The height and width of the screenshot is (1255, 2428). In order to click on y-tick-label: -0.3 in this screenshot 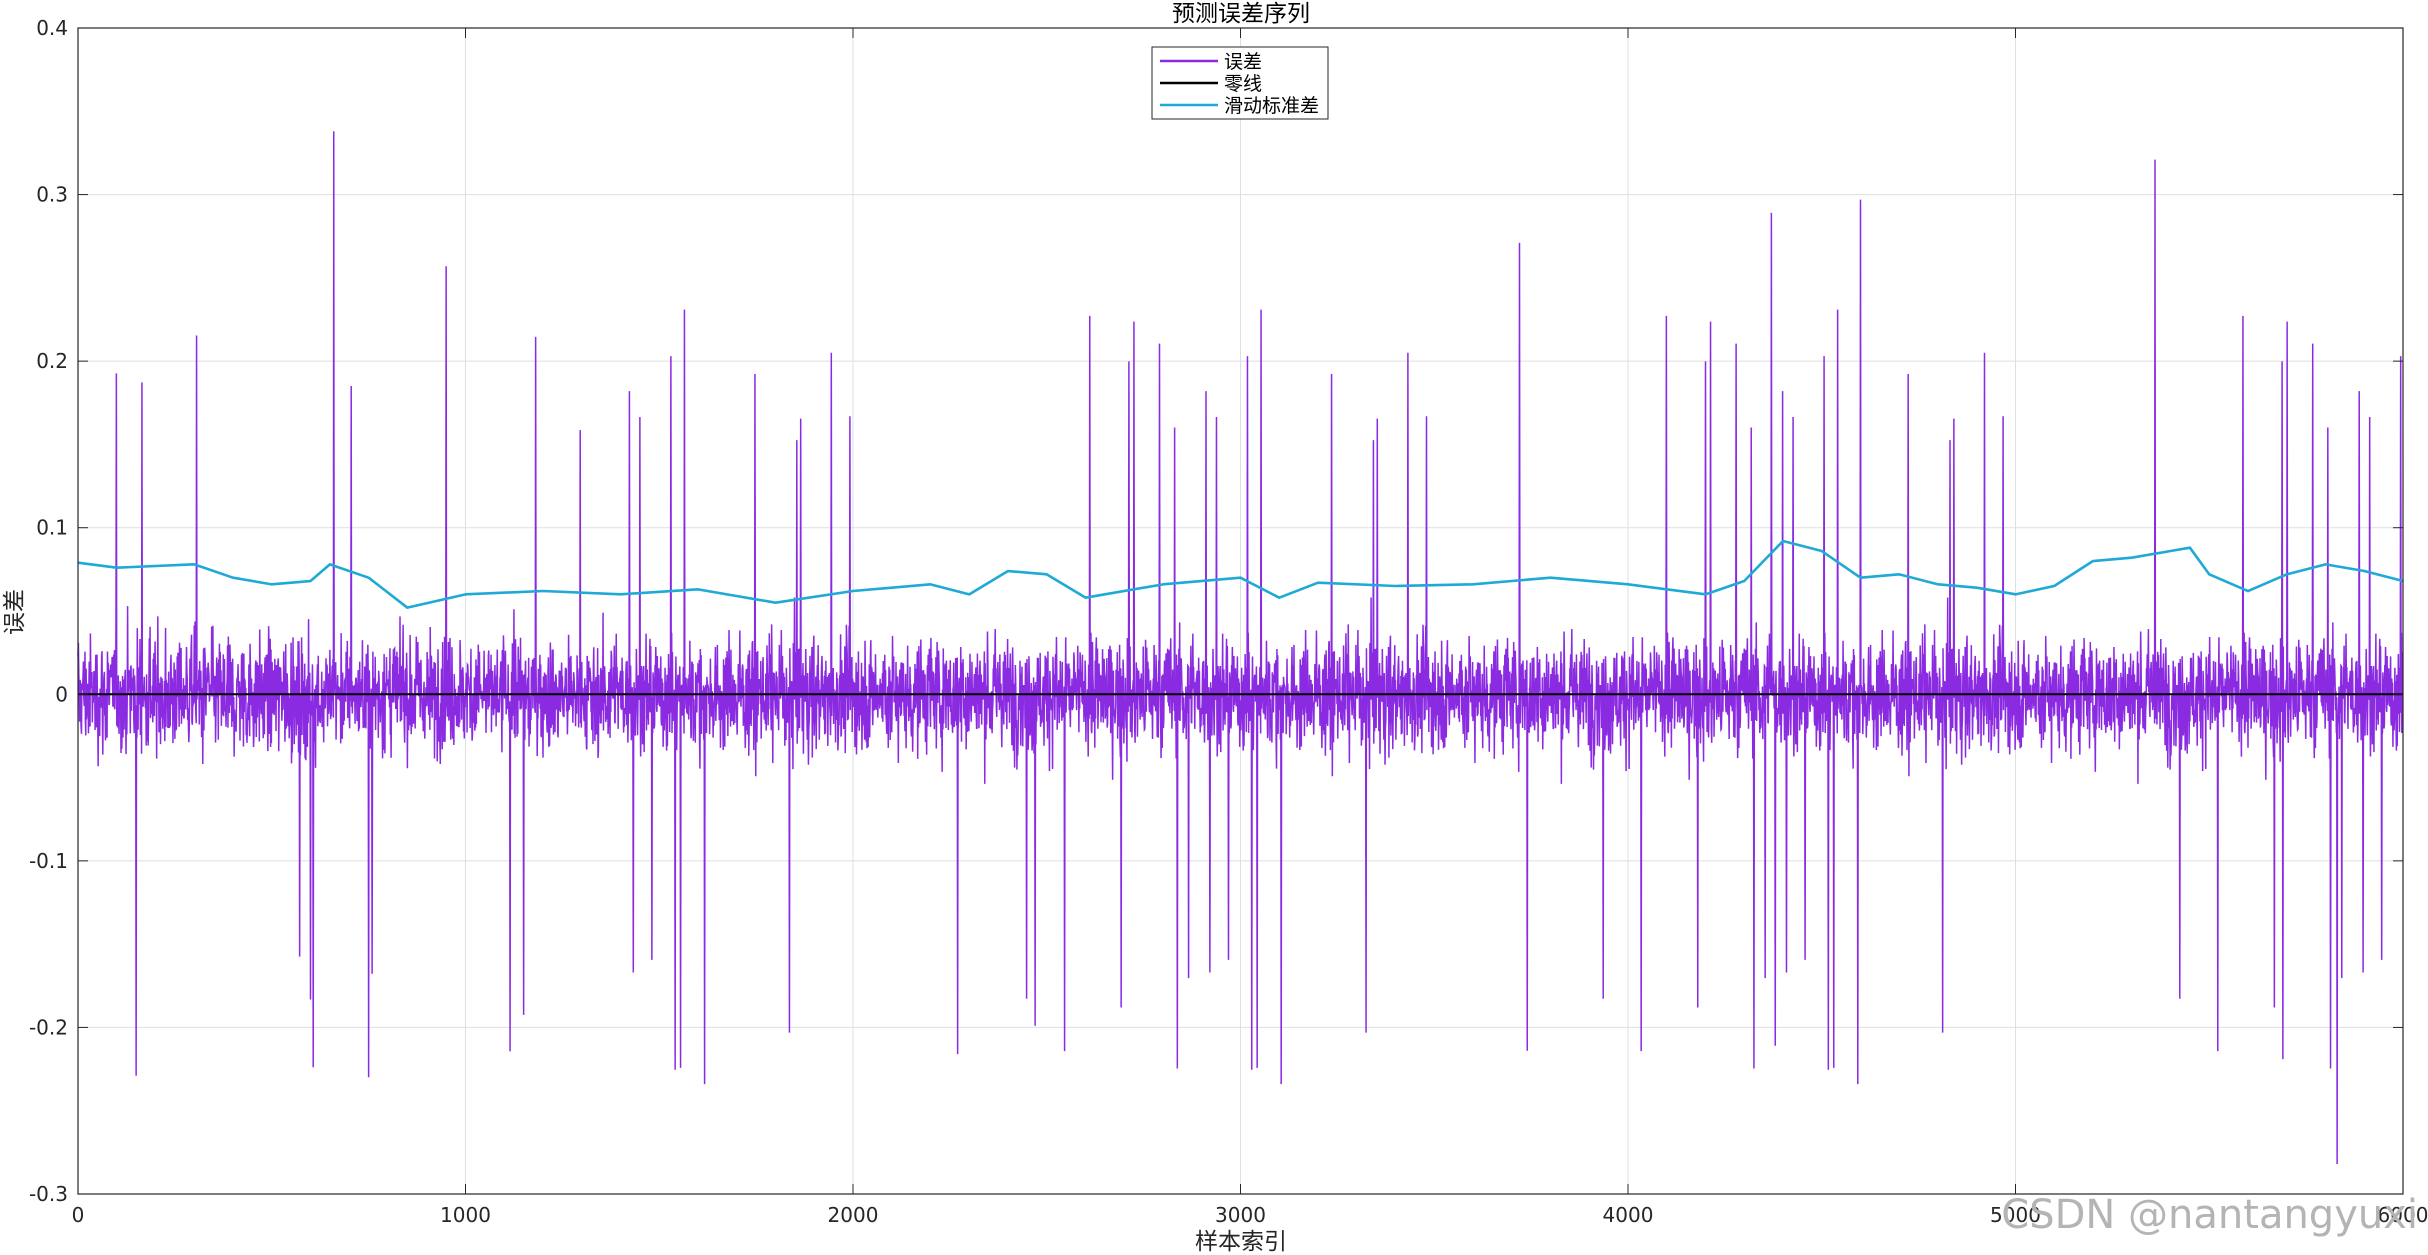, I will do `click(48, 1194)`.